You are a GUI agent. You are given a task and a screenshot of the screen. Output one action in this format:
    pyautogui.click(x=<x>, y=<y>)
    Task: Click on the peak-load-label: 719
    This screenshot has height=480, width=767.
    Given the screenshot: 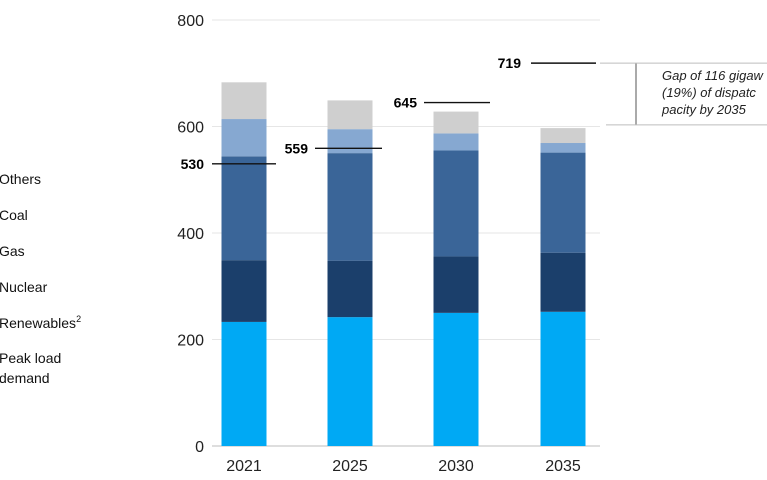 What is the action you would take?
    pyautogui.click(x=510, y=63)
    